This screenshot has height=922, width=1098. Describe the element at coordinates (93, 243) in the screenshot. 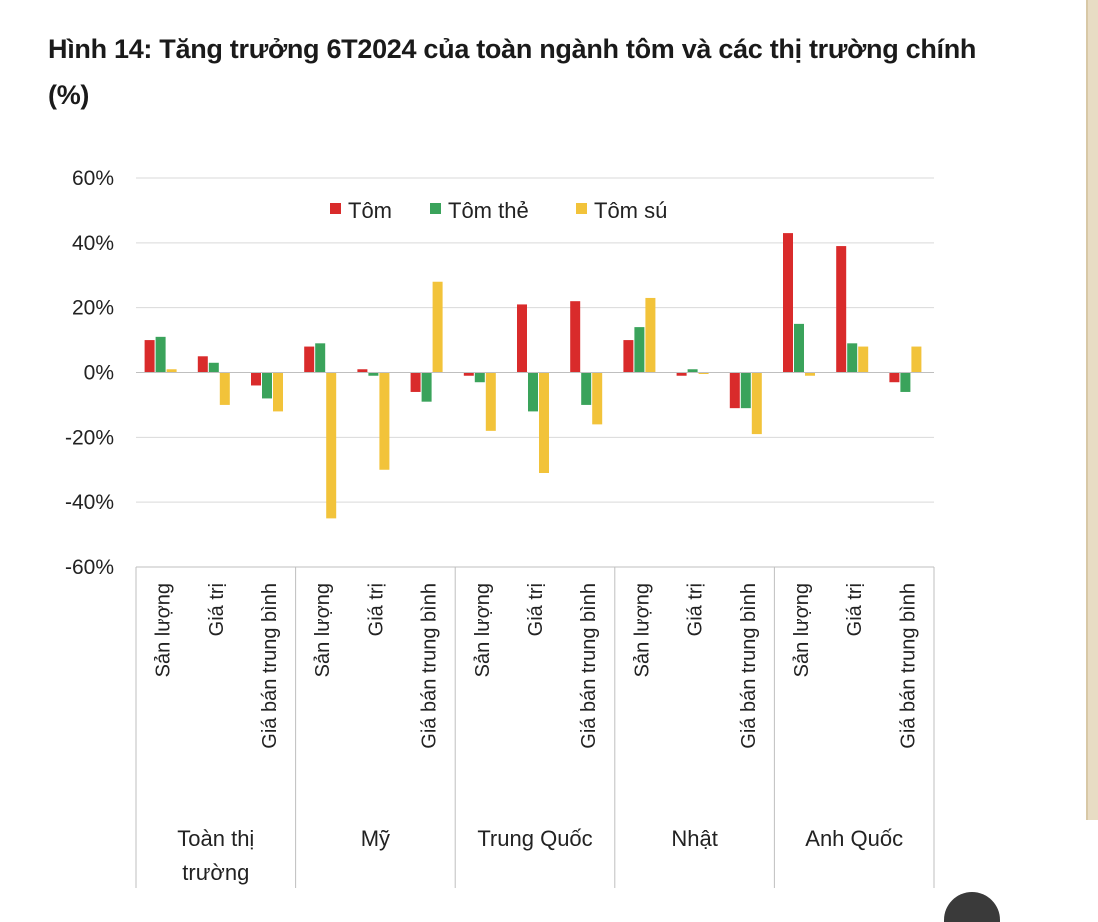

I see `y-tick-label: 40%` at that location.